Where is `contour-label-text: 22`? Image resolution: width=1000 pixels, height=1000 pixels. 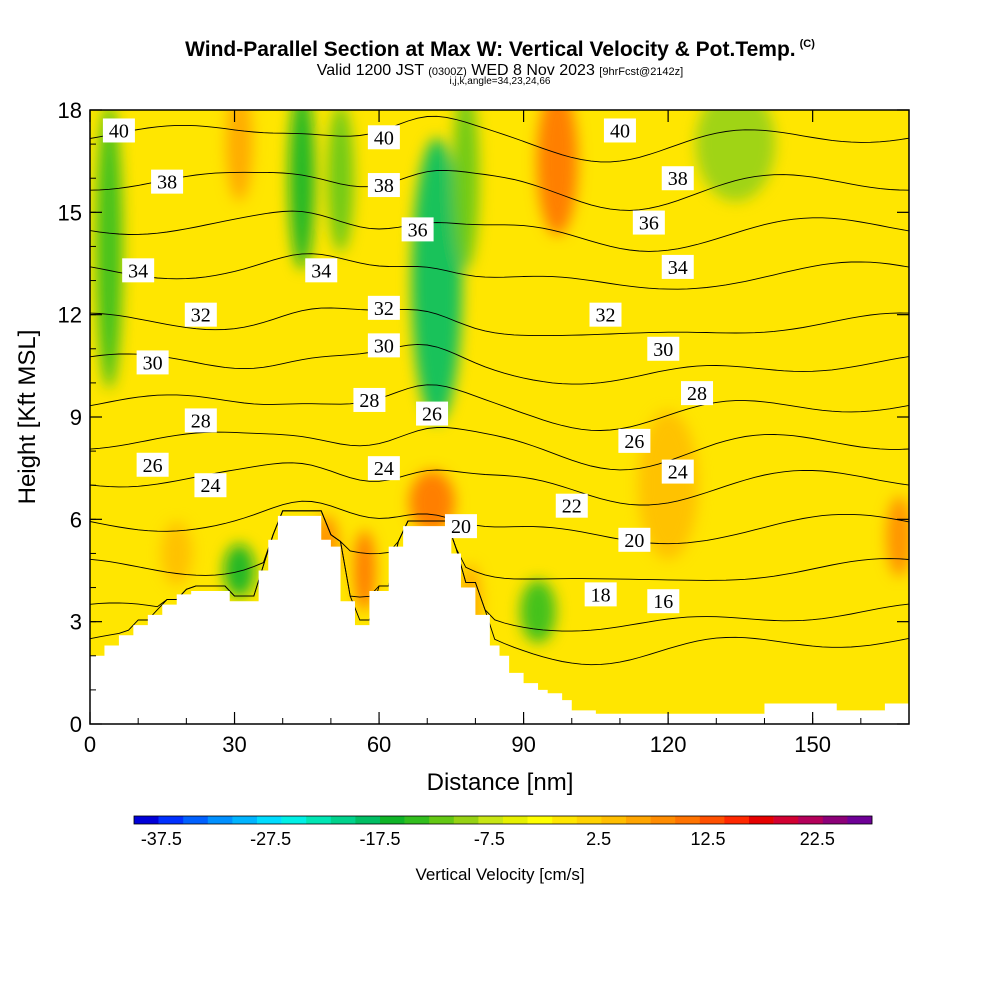 contour-label-text: 22 is located at coordinates (572, 507).